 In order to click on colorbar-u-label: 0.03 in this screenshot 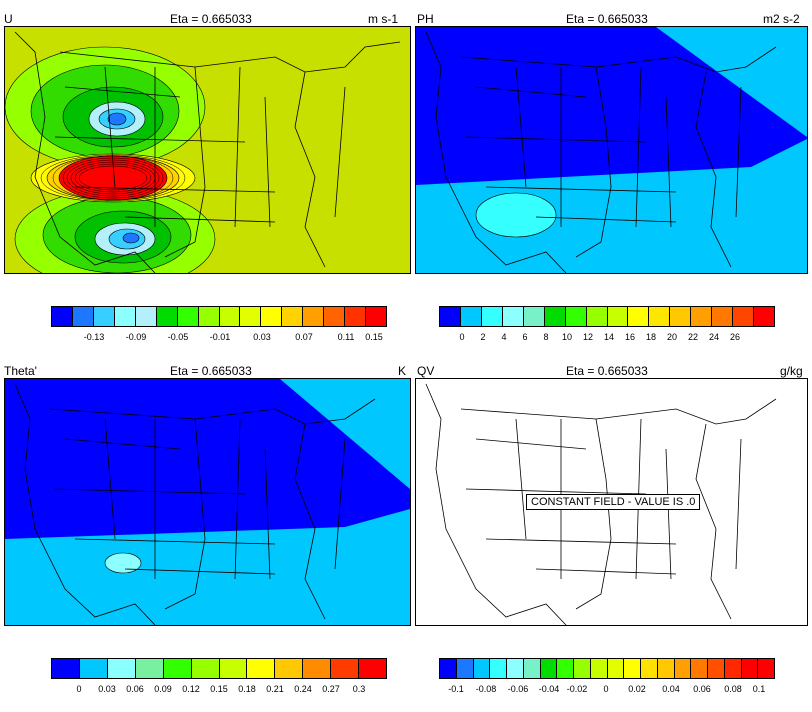, I will do `click(262, 337)`.